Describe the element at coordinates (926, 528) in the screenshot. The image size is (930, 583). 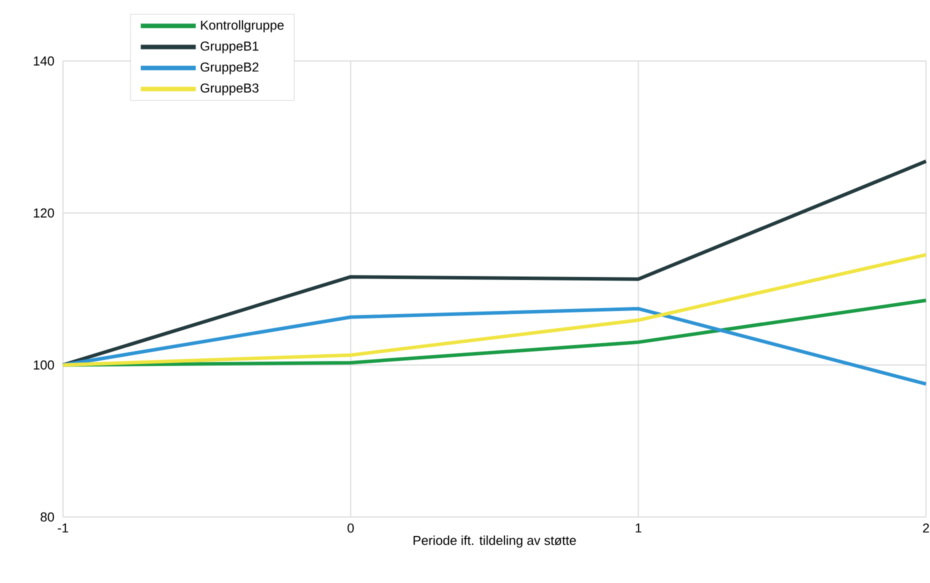
I see `x-tick-label: 2` at that location.